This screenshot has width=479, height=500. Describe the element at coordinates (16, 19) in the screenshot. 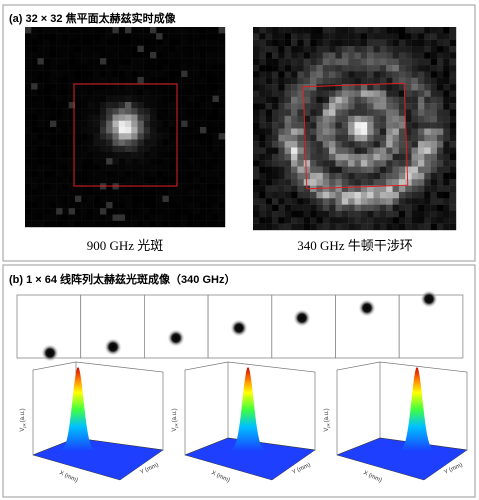

I see `panel-label: (a)` at that location.